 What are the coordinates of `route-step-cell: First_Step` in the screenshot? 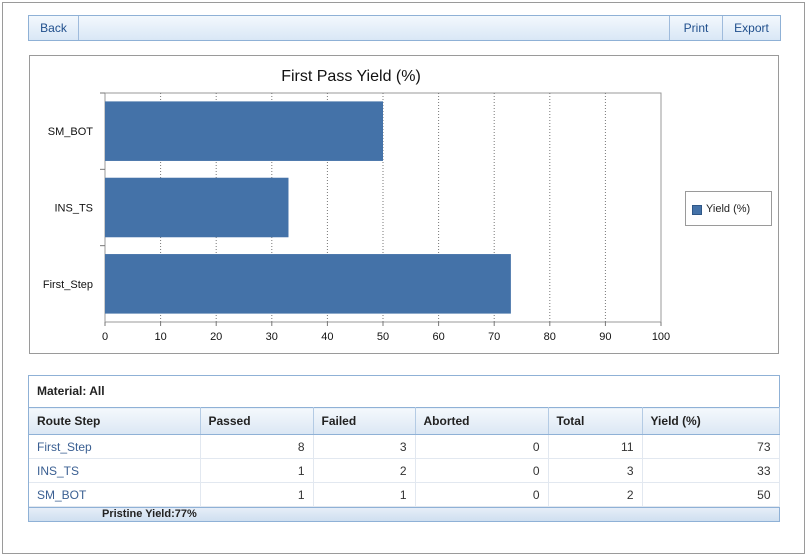 It's located at (115, 446).